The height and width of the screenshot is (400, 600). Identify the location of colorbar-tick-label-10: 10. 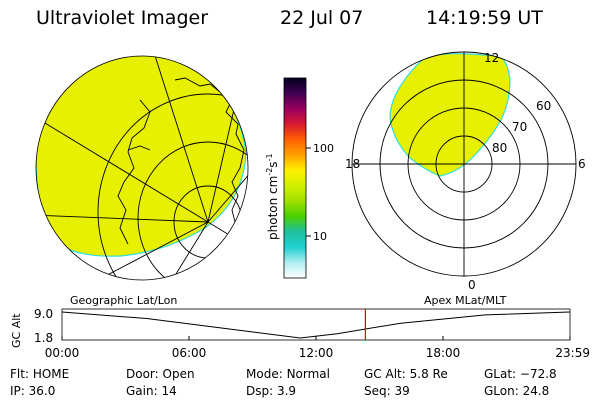
(320, 236).